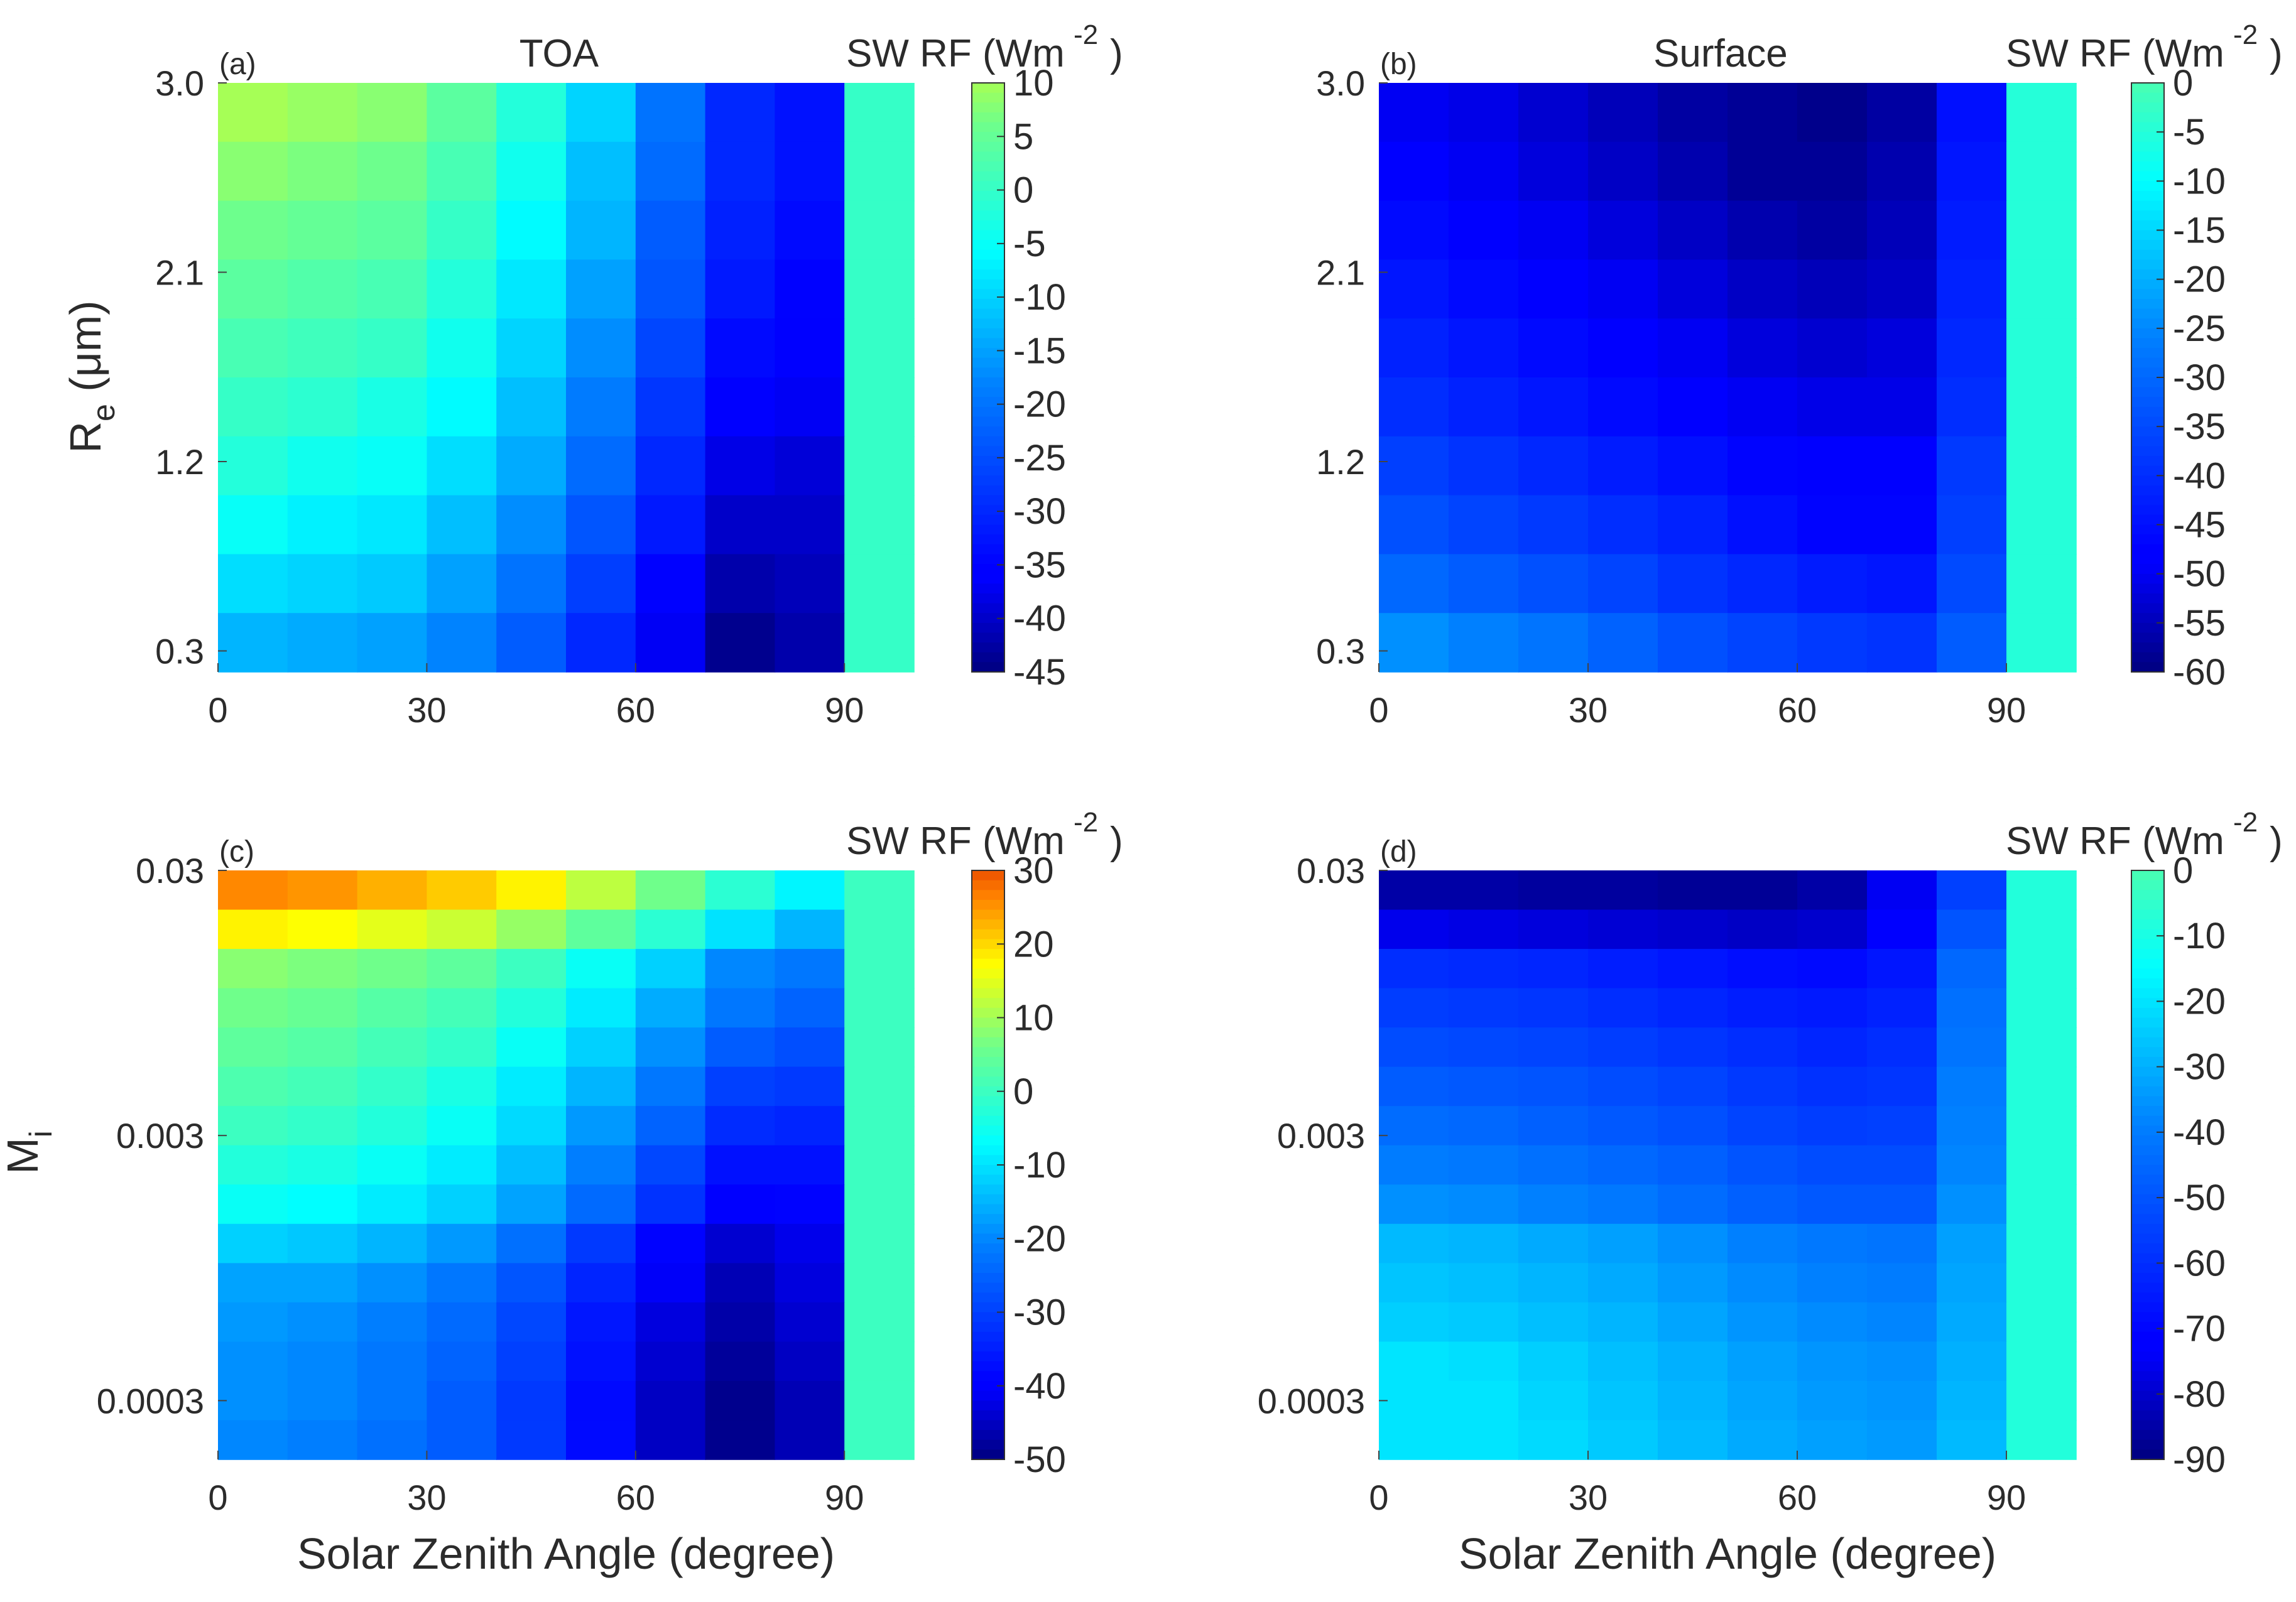  I want to click on colorbar-tick-label: -80, so click(2199, 1394).